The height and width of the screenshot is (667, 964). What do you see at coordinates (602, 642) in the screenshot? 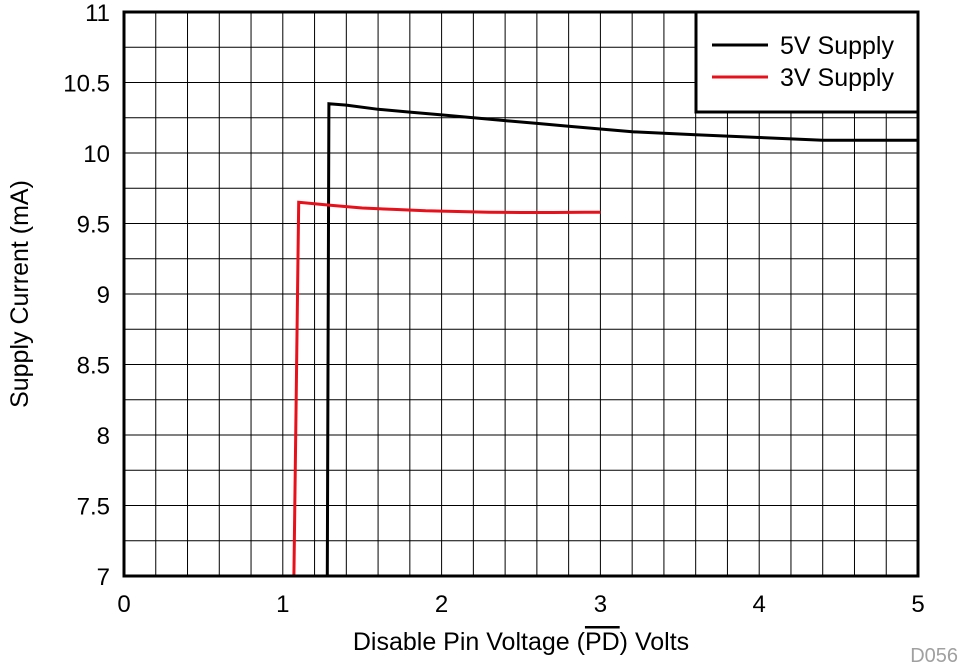
I see `x-axis-label-overline: PD` at bounding box center [602, 642].